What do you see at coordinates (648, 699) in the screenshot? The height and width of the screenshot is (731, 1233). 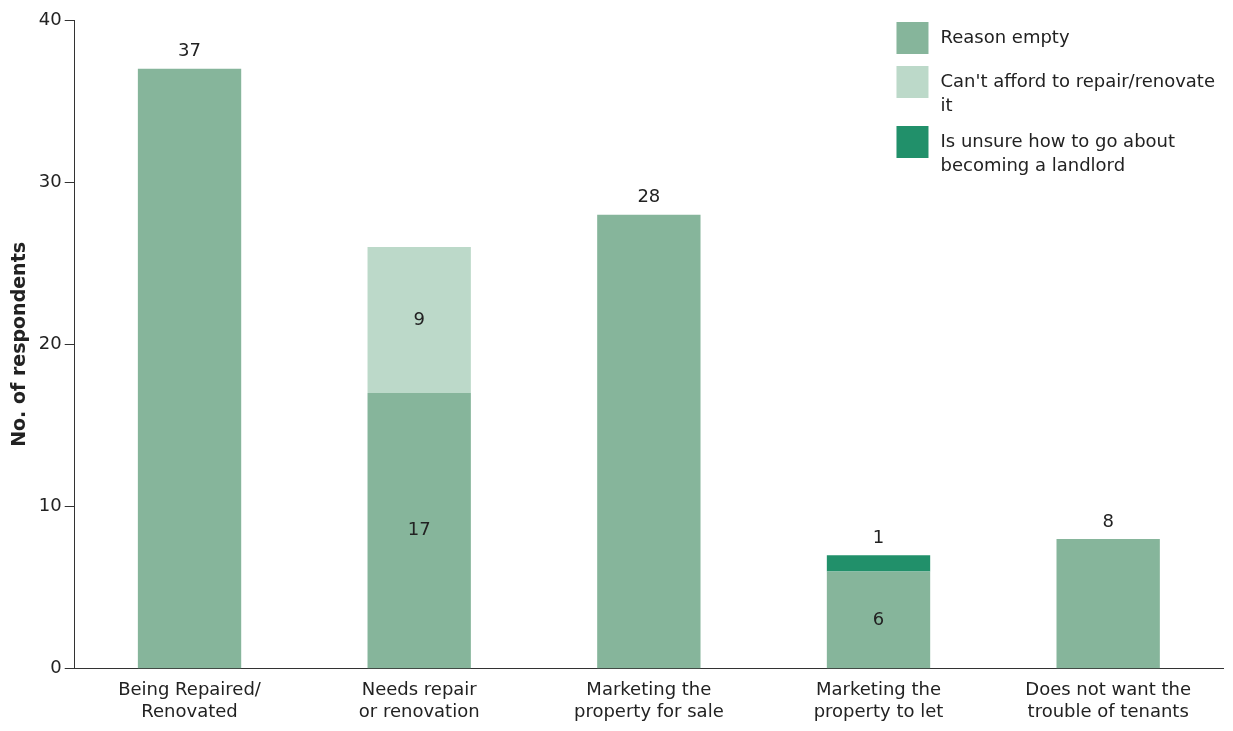 I see `x-tick-label: Marketing the property for sale` at bounding box center [648, 699].